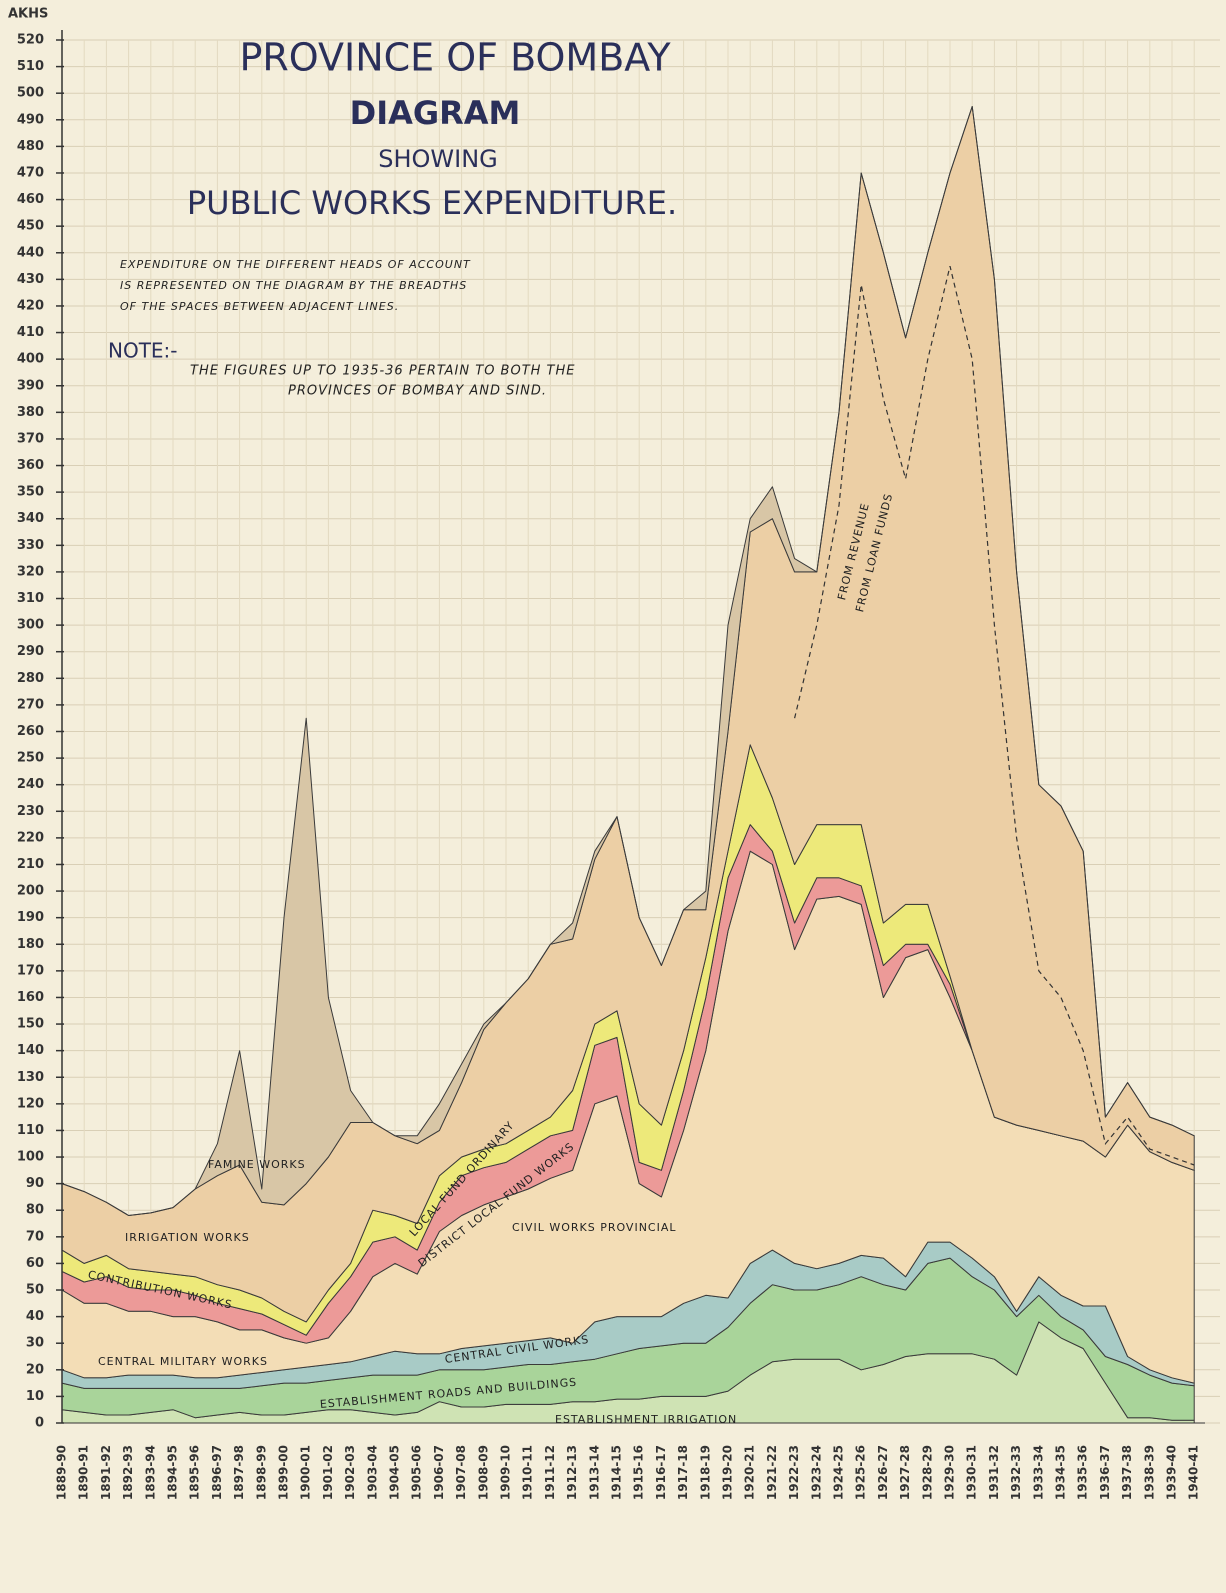 The width and height of the screenshot is (1226, 1593). Describe the element at coordinates (35, 1316) in the screenshot. I see `y-tick-label: 40` at that location.